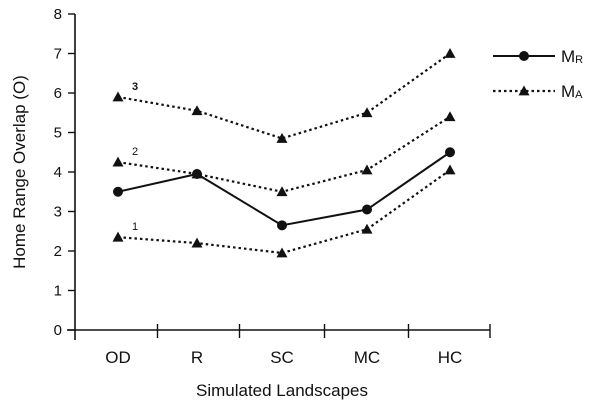 The image size is (591, 406). Describe the element at coordinates (367, 357) in the screenshot. I see `x-tick-label: MC` at that location.